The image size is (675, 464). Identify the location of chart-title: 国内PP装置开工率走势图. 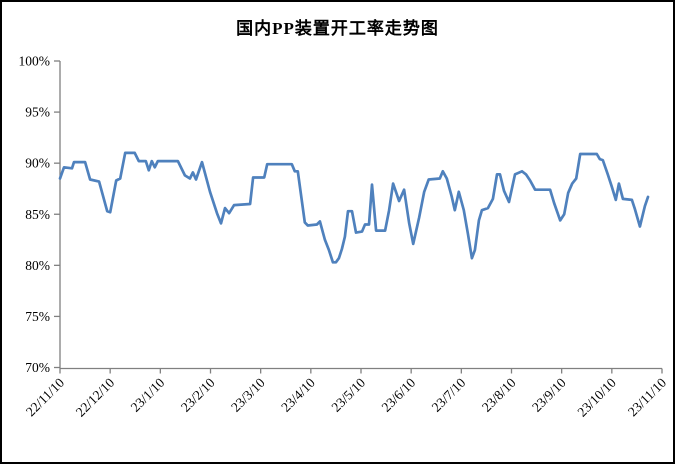
(337, 28).